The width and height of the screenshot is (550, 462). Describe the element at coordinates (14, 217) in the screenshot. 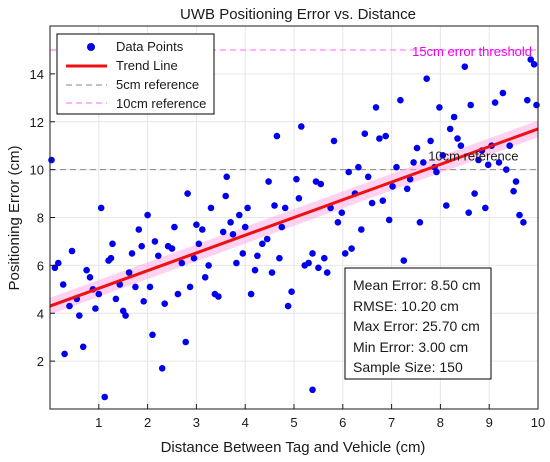

I see `y-axis-label: Positioning Error (cm)` at that location.